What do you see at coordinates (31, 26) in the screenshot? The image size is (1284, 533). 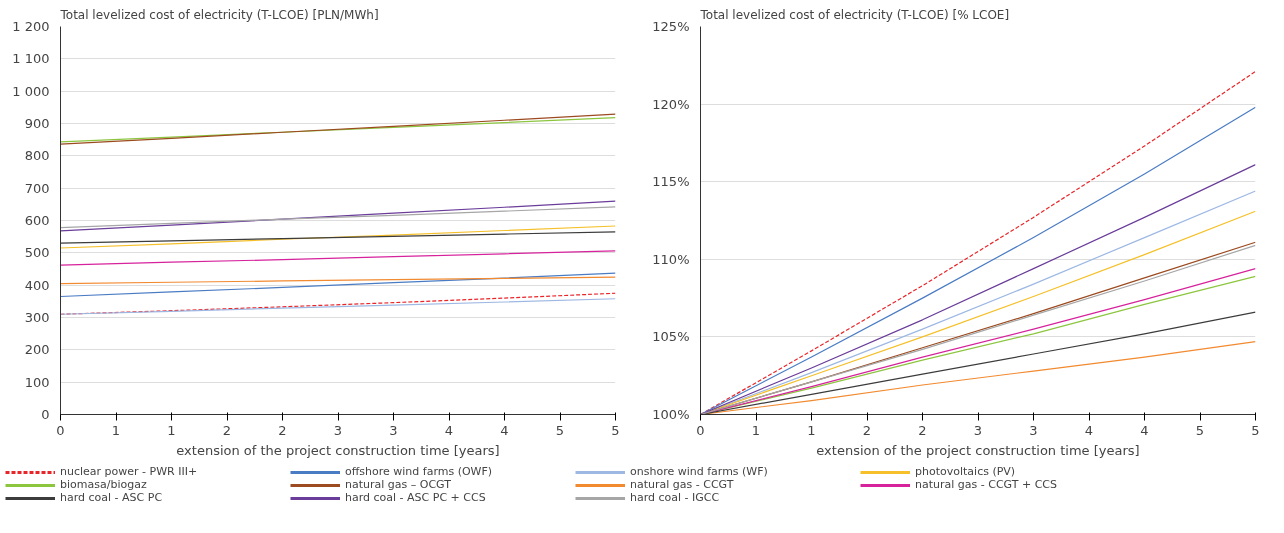 I see `y-tick-label: 1 200` at bounding box center [31, 26].